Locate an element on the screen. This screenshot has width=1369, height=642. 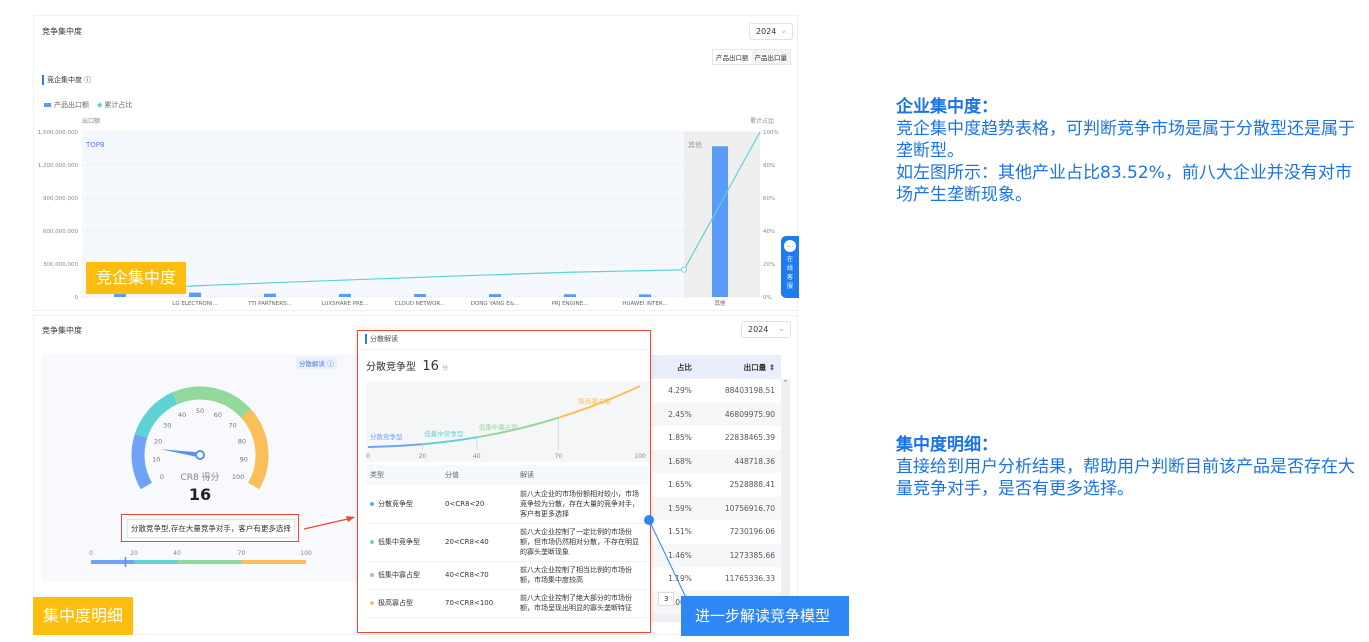
gauge-tooltip-highlight is located at coordinates (210, 528).